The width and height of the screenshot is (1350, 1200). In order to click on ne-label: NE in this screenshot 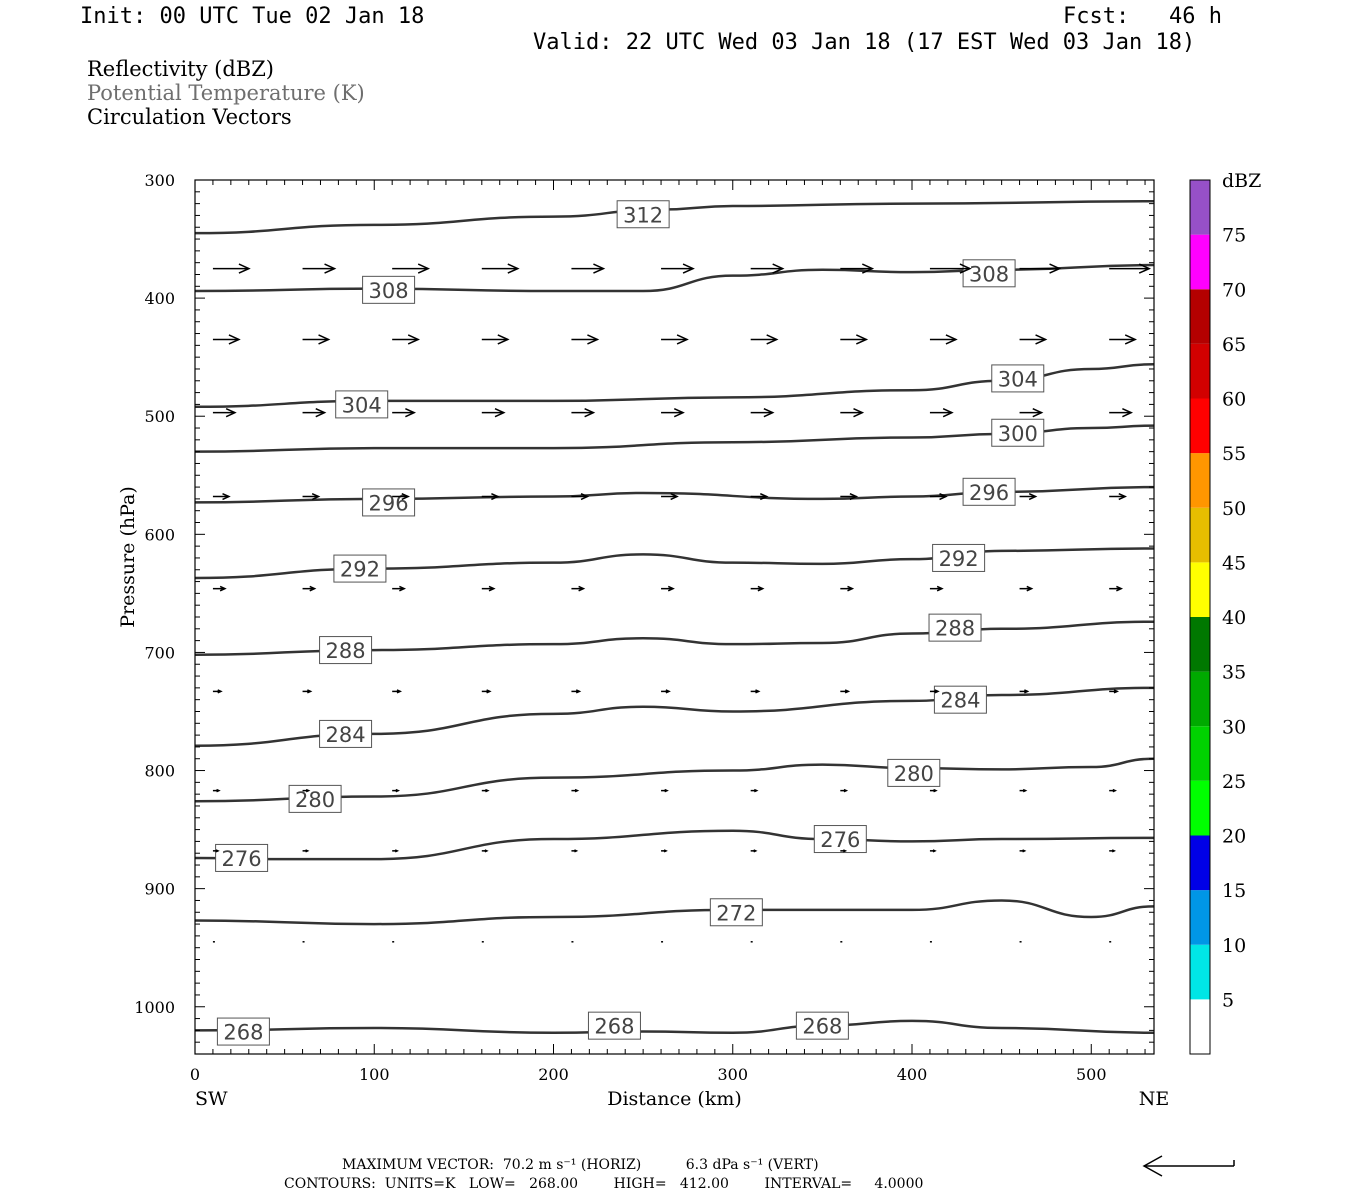, I will do `click(1154, 1099)`.